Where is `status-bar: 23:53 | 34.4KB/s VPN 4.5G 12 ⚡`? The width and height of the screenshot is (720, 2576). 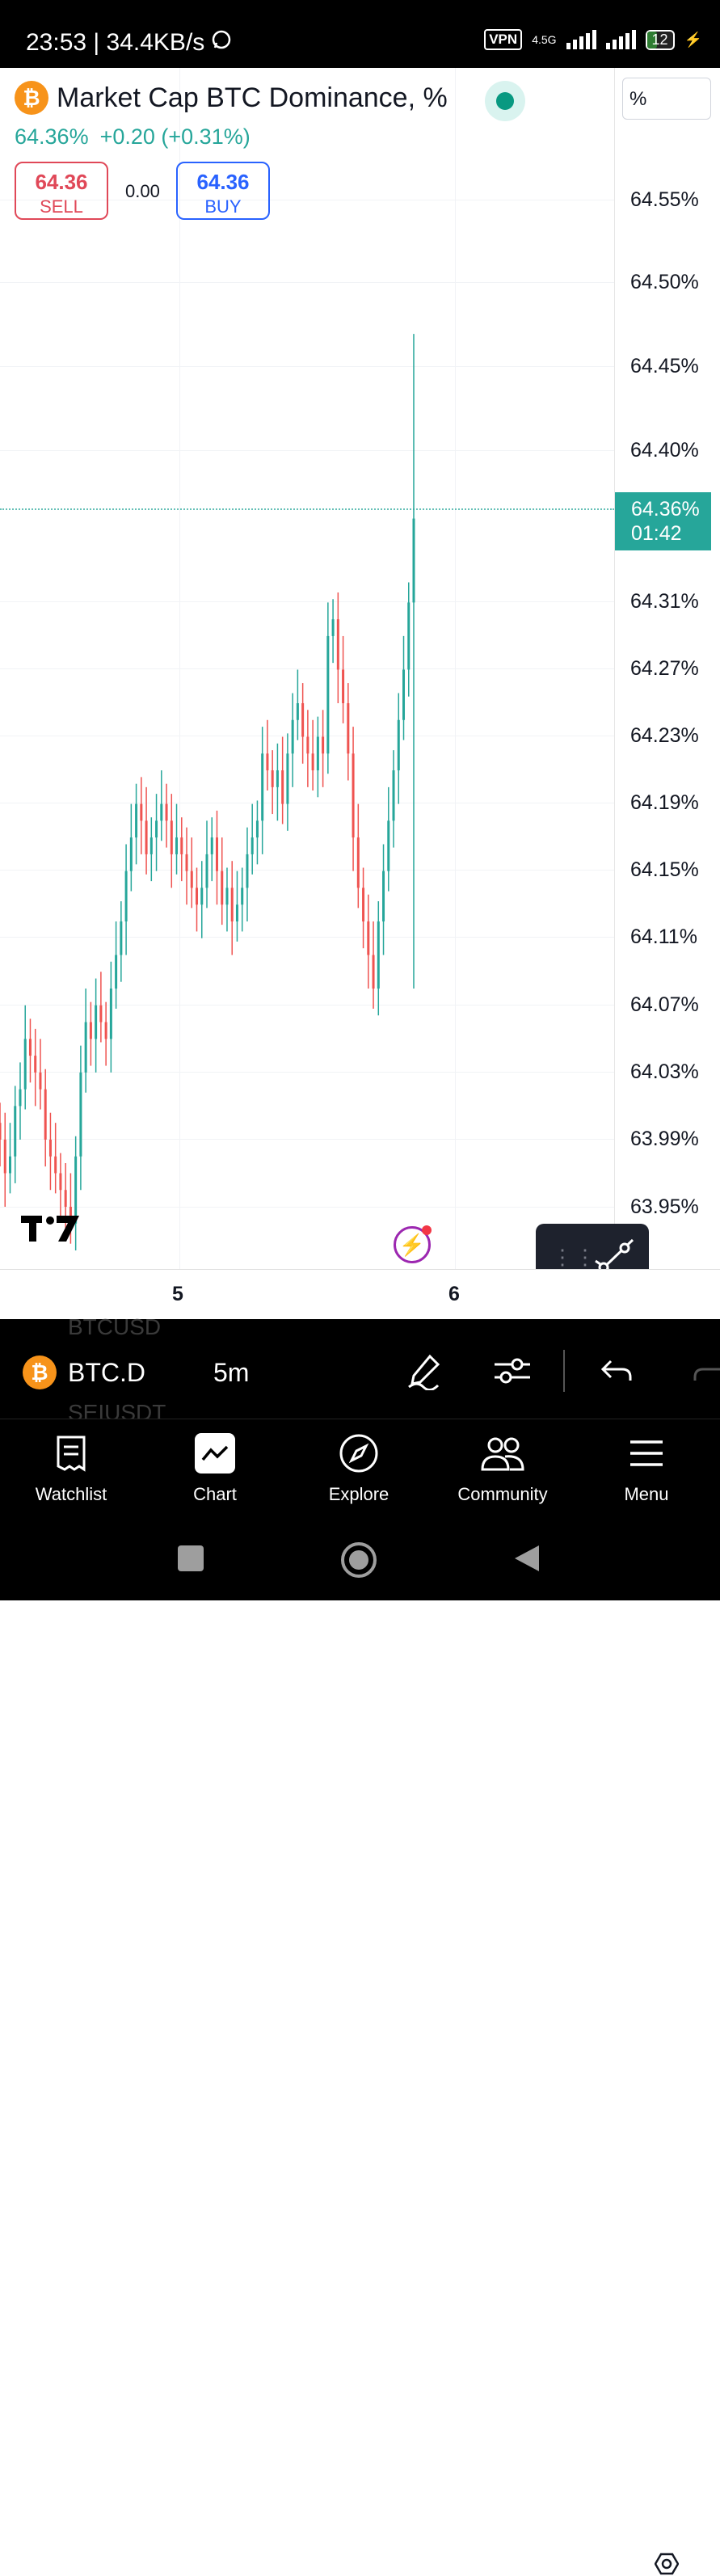
status-bar: 23:53 | 34.4KB/s VPN 4.5G 12 ⚡ is located at coordinates (360, 34).